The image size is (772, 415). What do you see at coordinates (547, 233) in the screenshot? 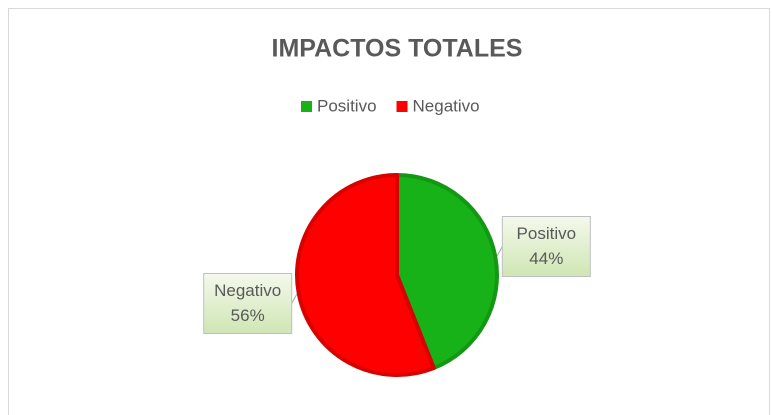
I see `label-category: Positivo` at bounding box center [547, 233].